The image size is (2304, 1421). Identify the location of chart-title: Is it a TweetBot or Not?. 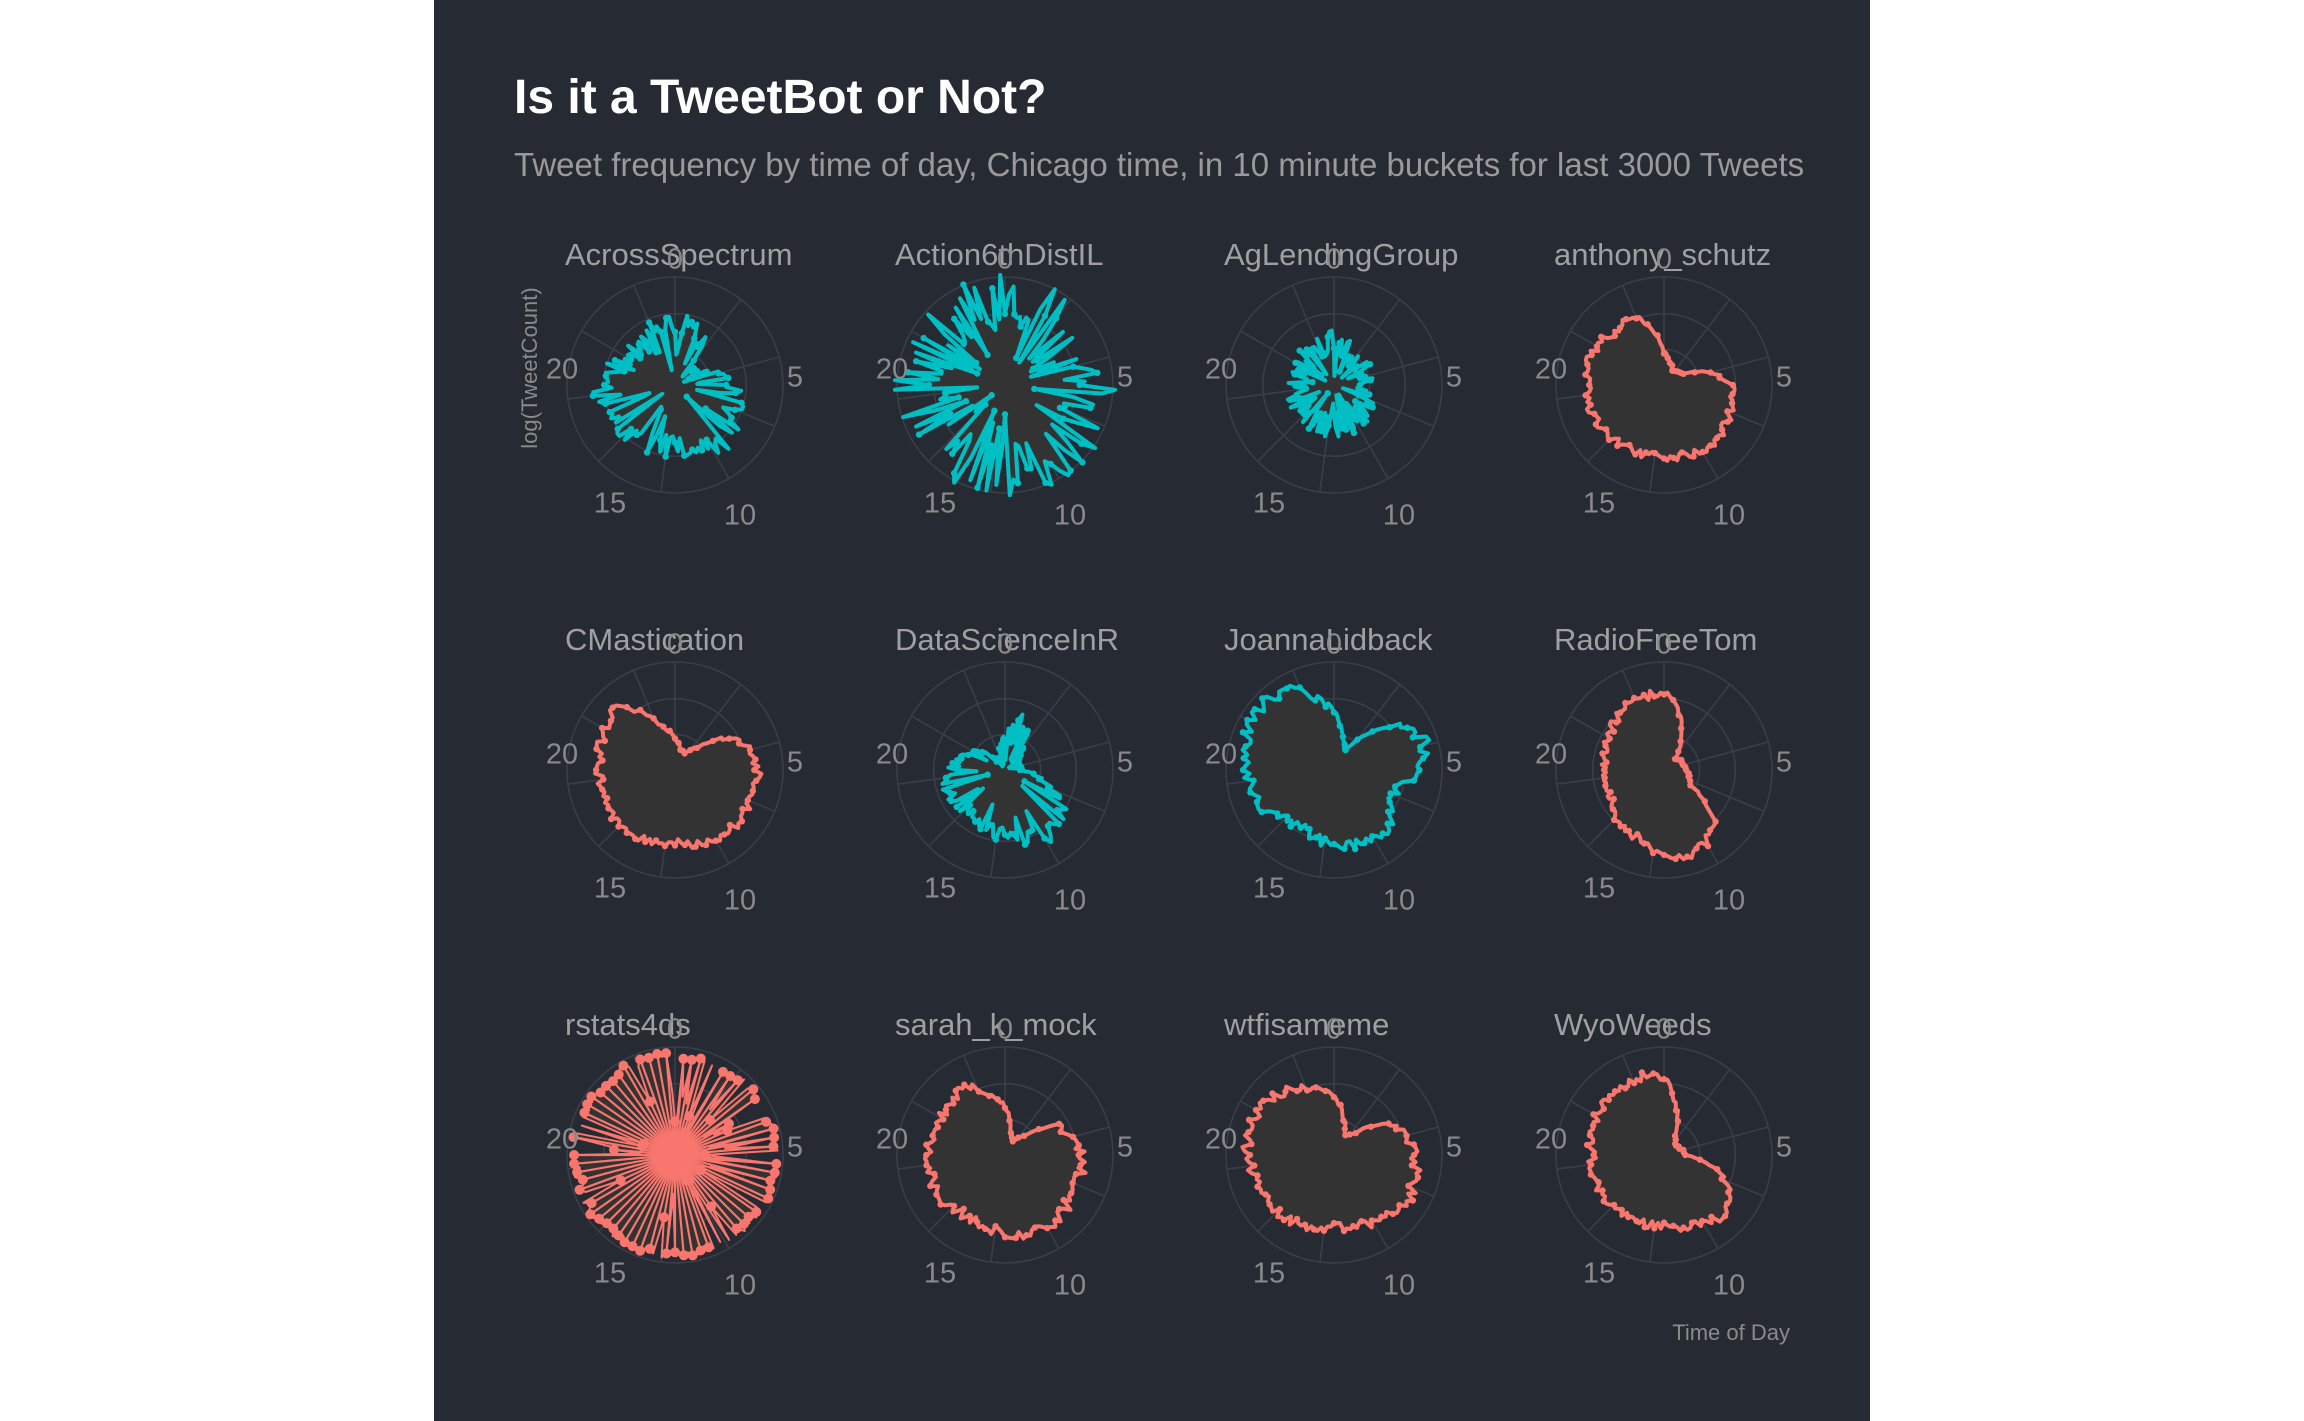
(780, 97).